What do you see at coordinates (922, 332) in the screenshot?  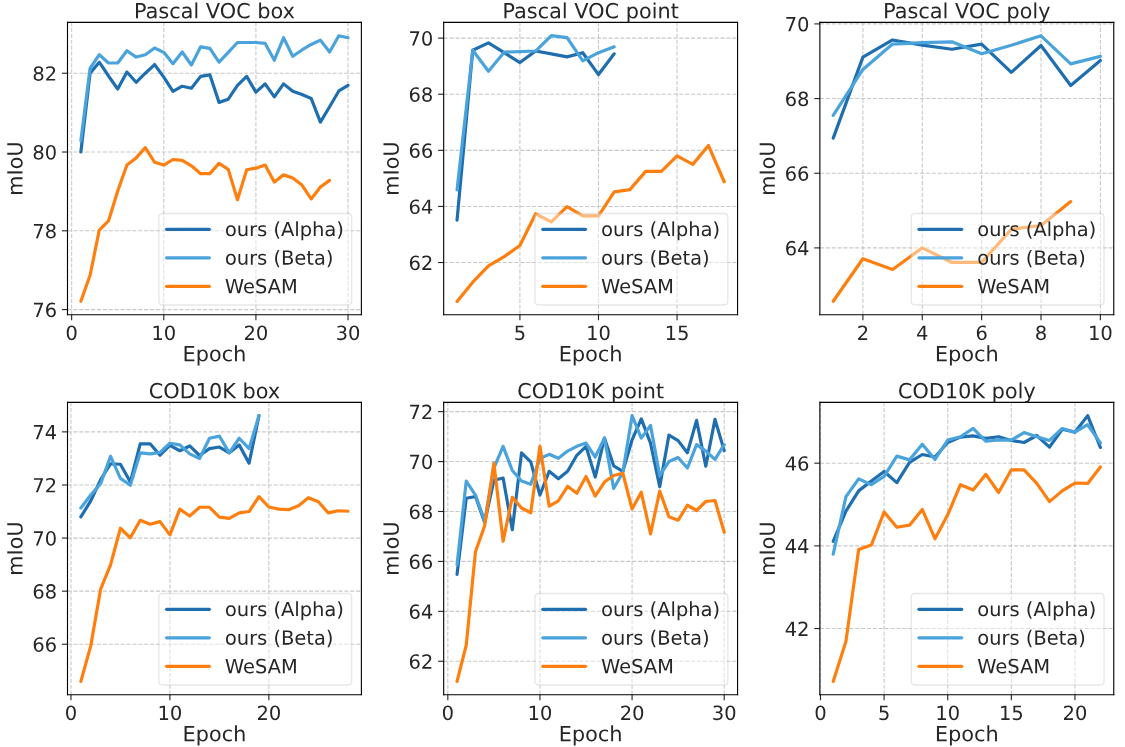 I see `x-tick-label: 4` at bounding box center [922, 332].